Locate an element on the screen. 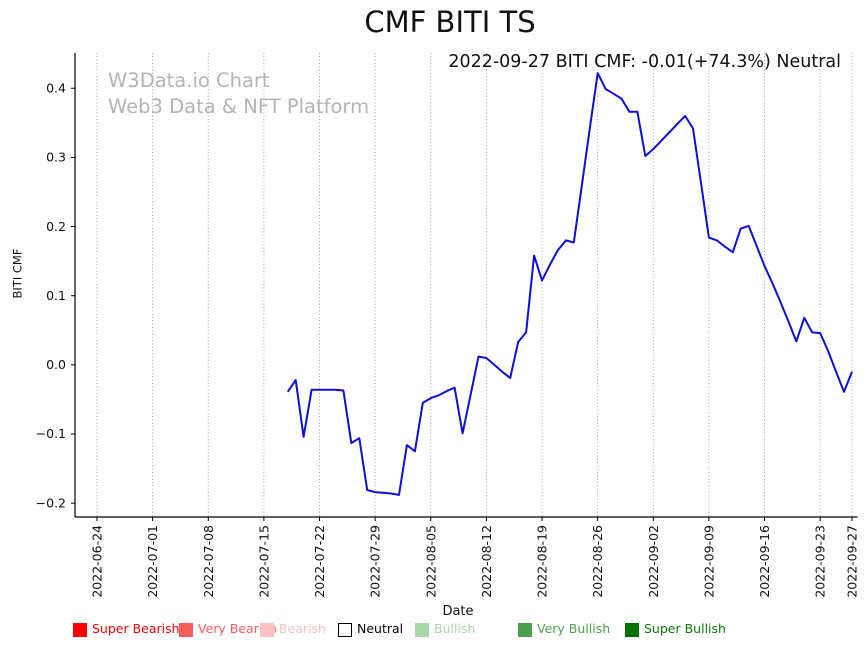 Image resolution: width=867 pixels, height=646 pixels. watermark-line-2: Web3 Data & NFT Platform is located at coordinates (239, 106).